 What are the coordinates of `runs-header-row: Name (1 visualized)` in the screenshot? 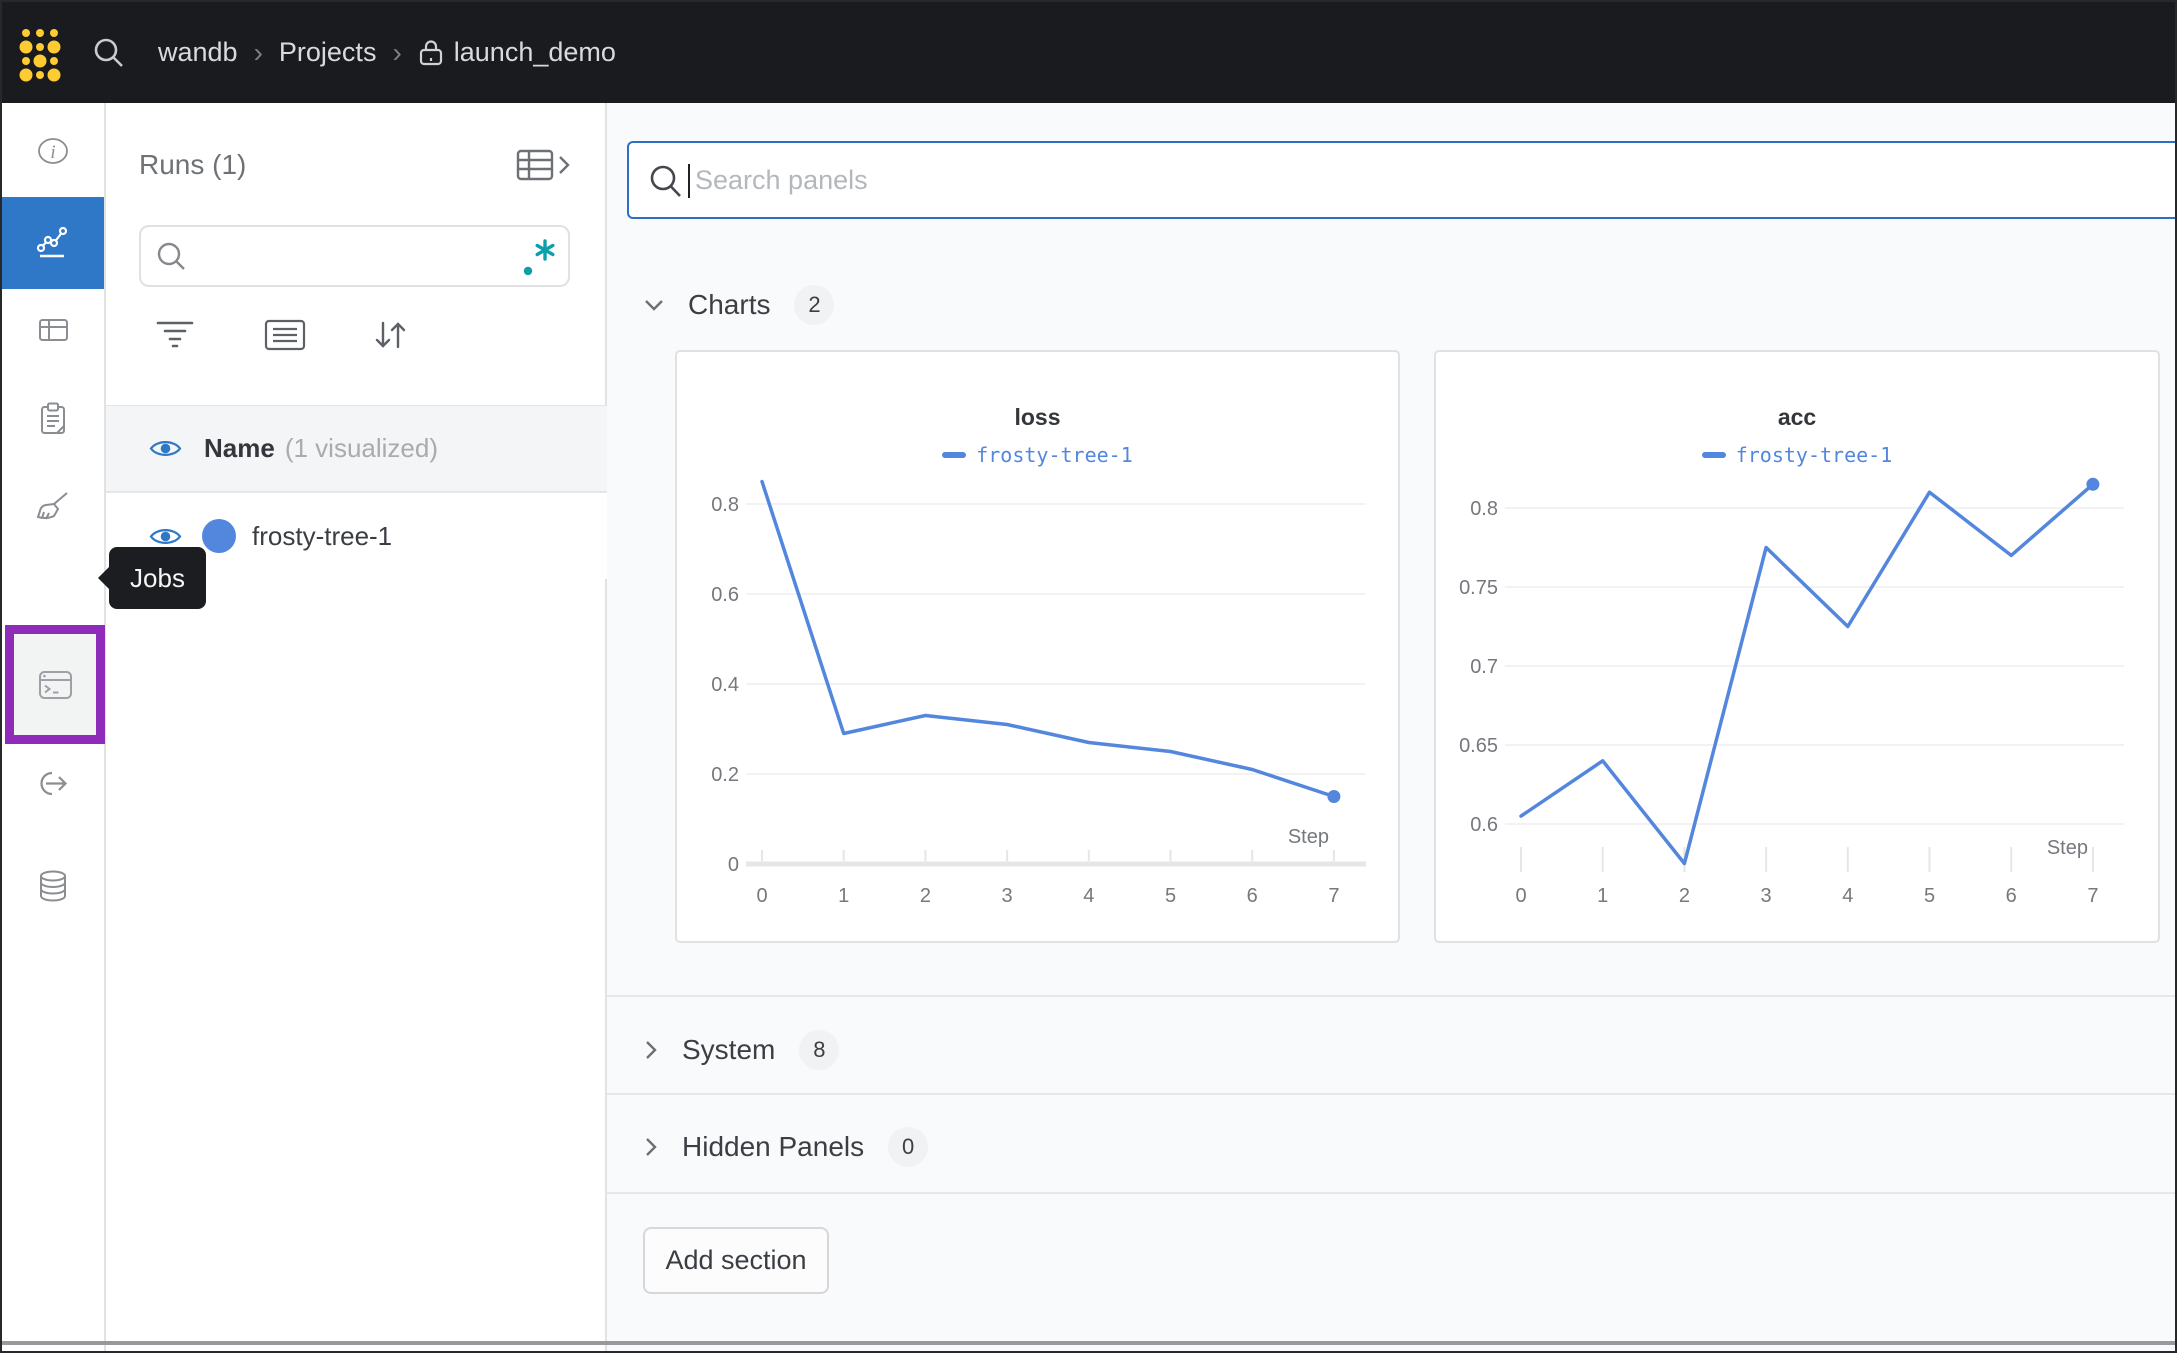 It's located at (356, 448).